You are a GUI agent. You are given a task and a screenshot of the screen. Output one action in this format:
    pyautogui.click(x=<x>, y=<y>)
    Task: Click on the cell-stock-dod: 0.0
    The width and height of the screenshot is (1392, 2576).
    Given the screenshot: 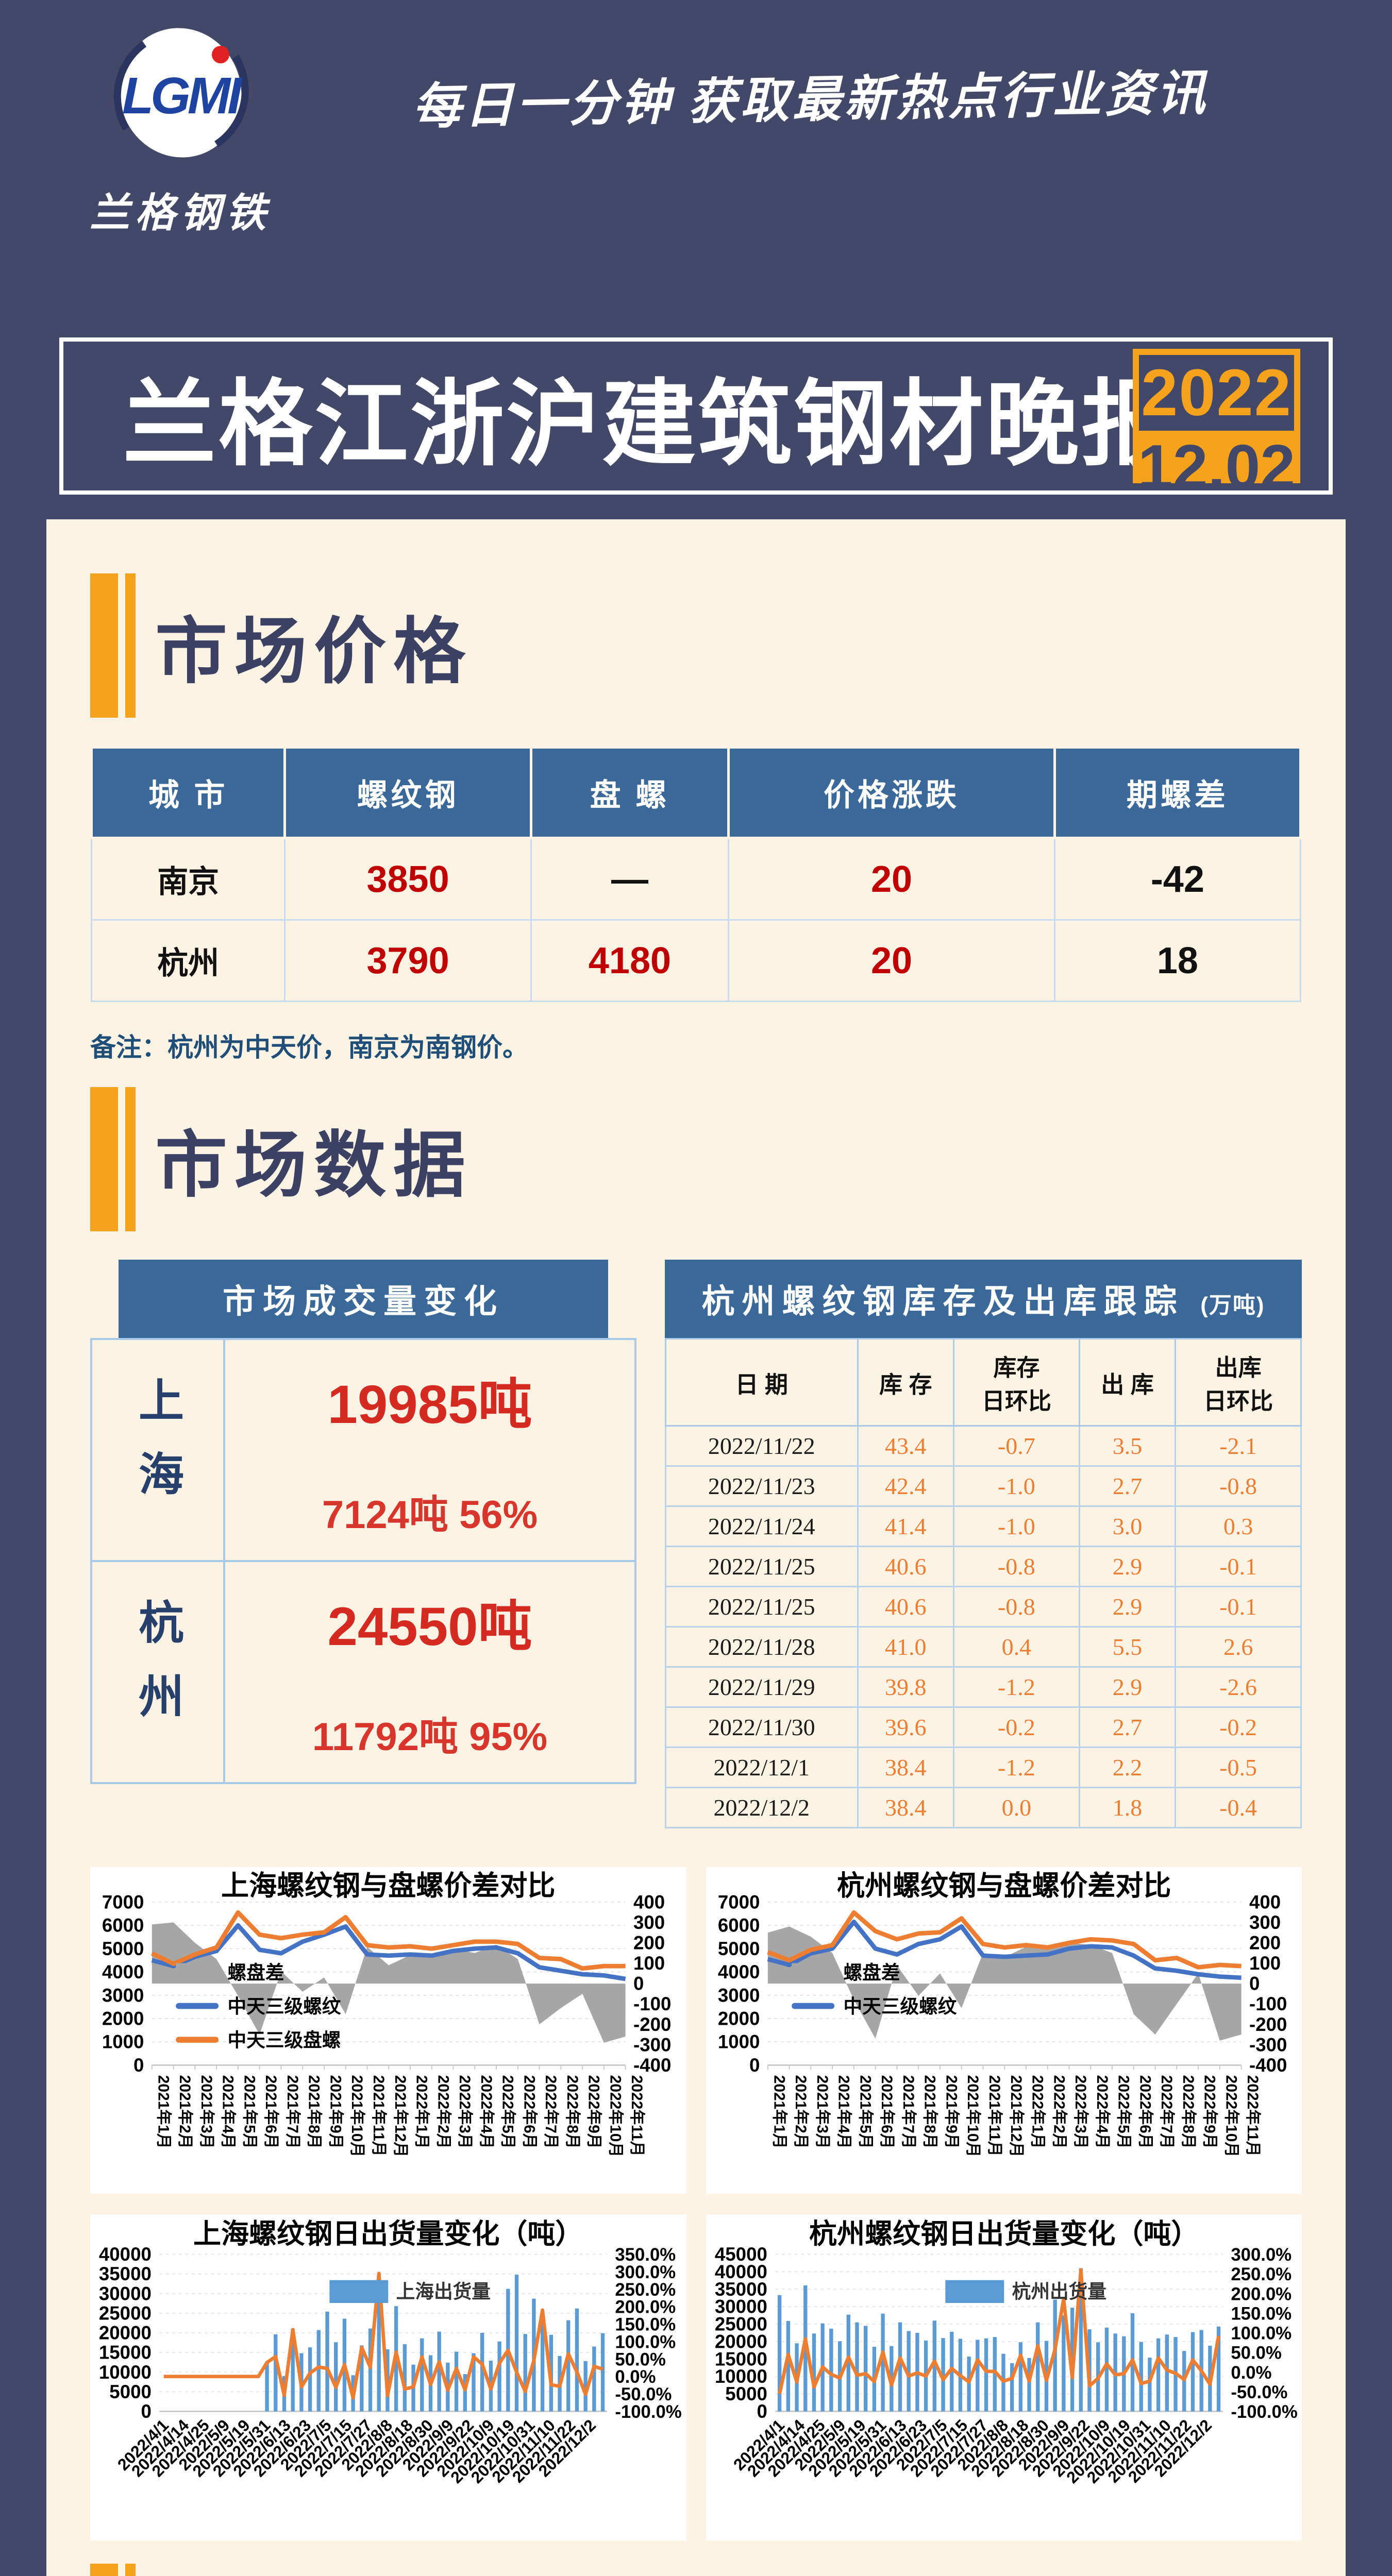 What is the action you would take?
    pyautogui.click(x=1016, y=1807)
    